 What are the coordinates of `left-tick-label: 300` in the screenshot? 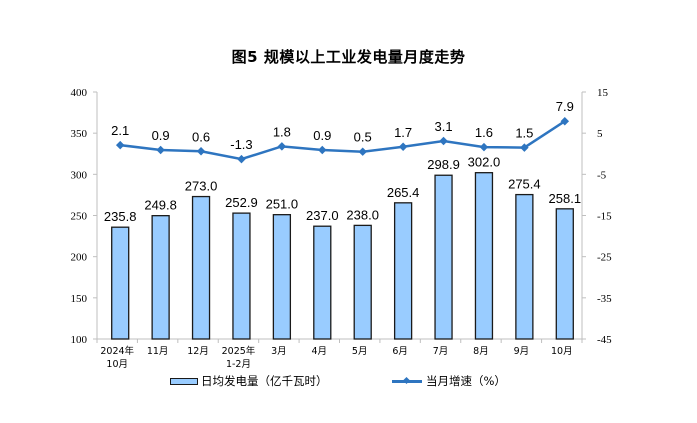 It's located at (79, 175).